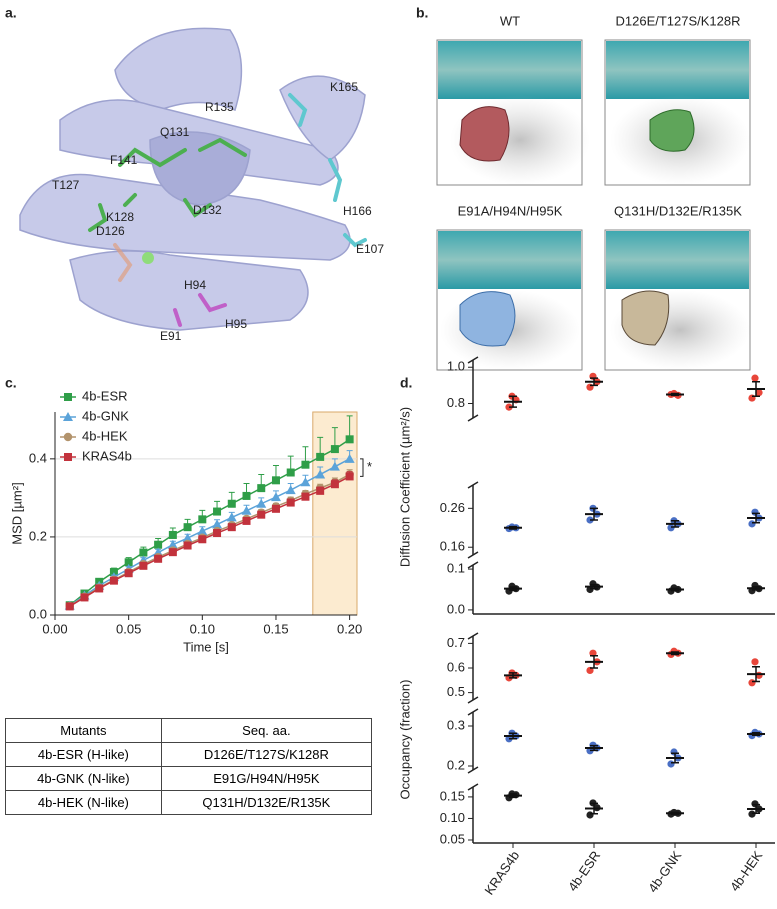  I want to click on y-tick-label: 0.15, so click(452, 795).